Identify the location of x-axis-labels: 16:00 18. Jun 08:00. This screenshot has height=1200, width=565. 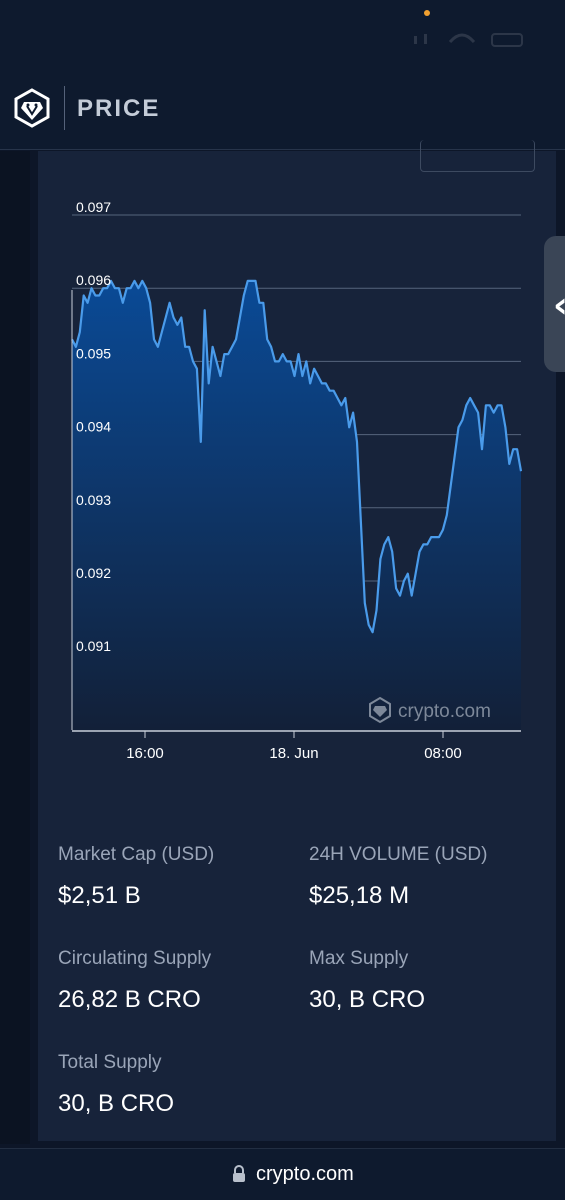
(294, 746).